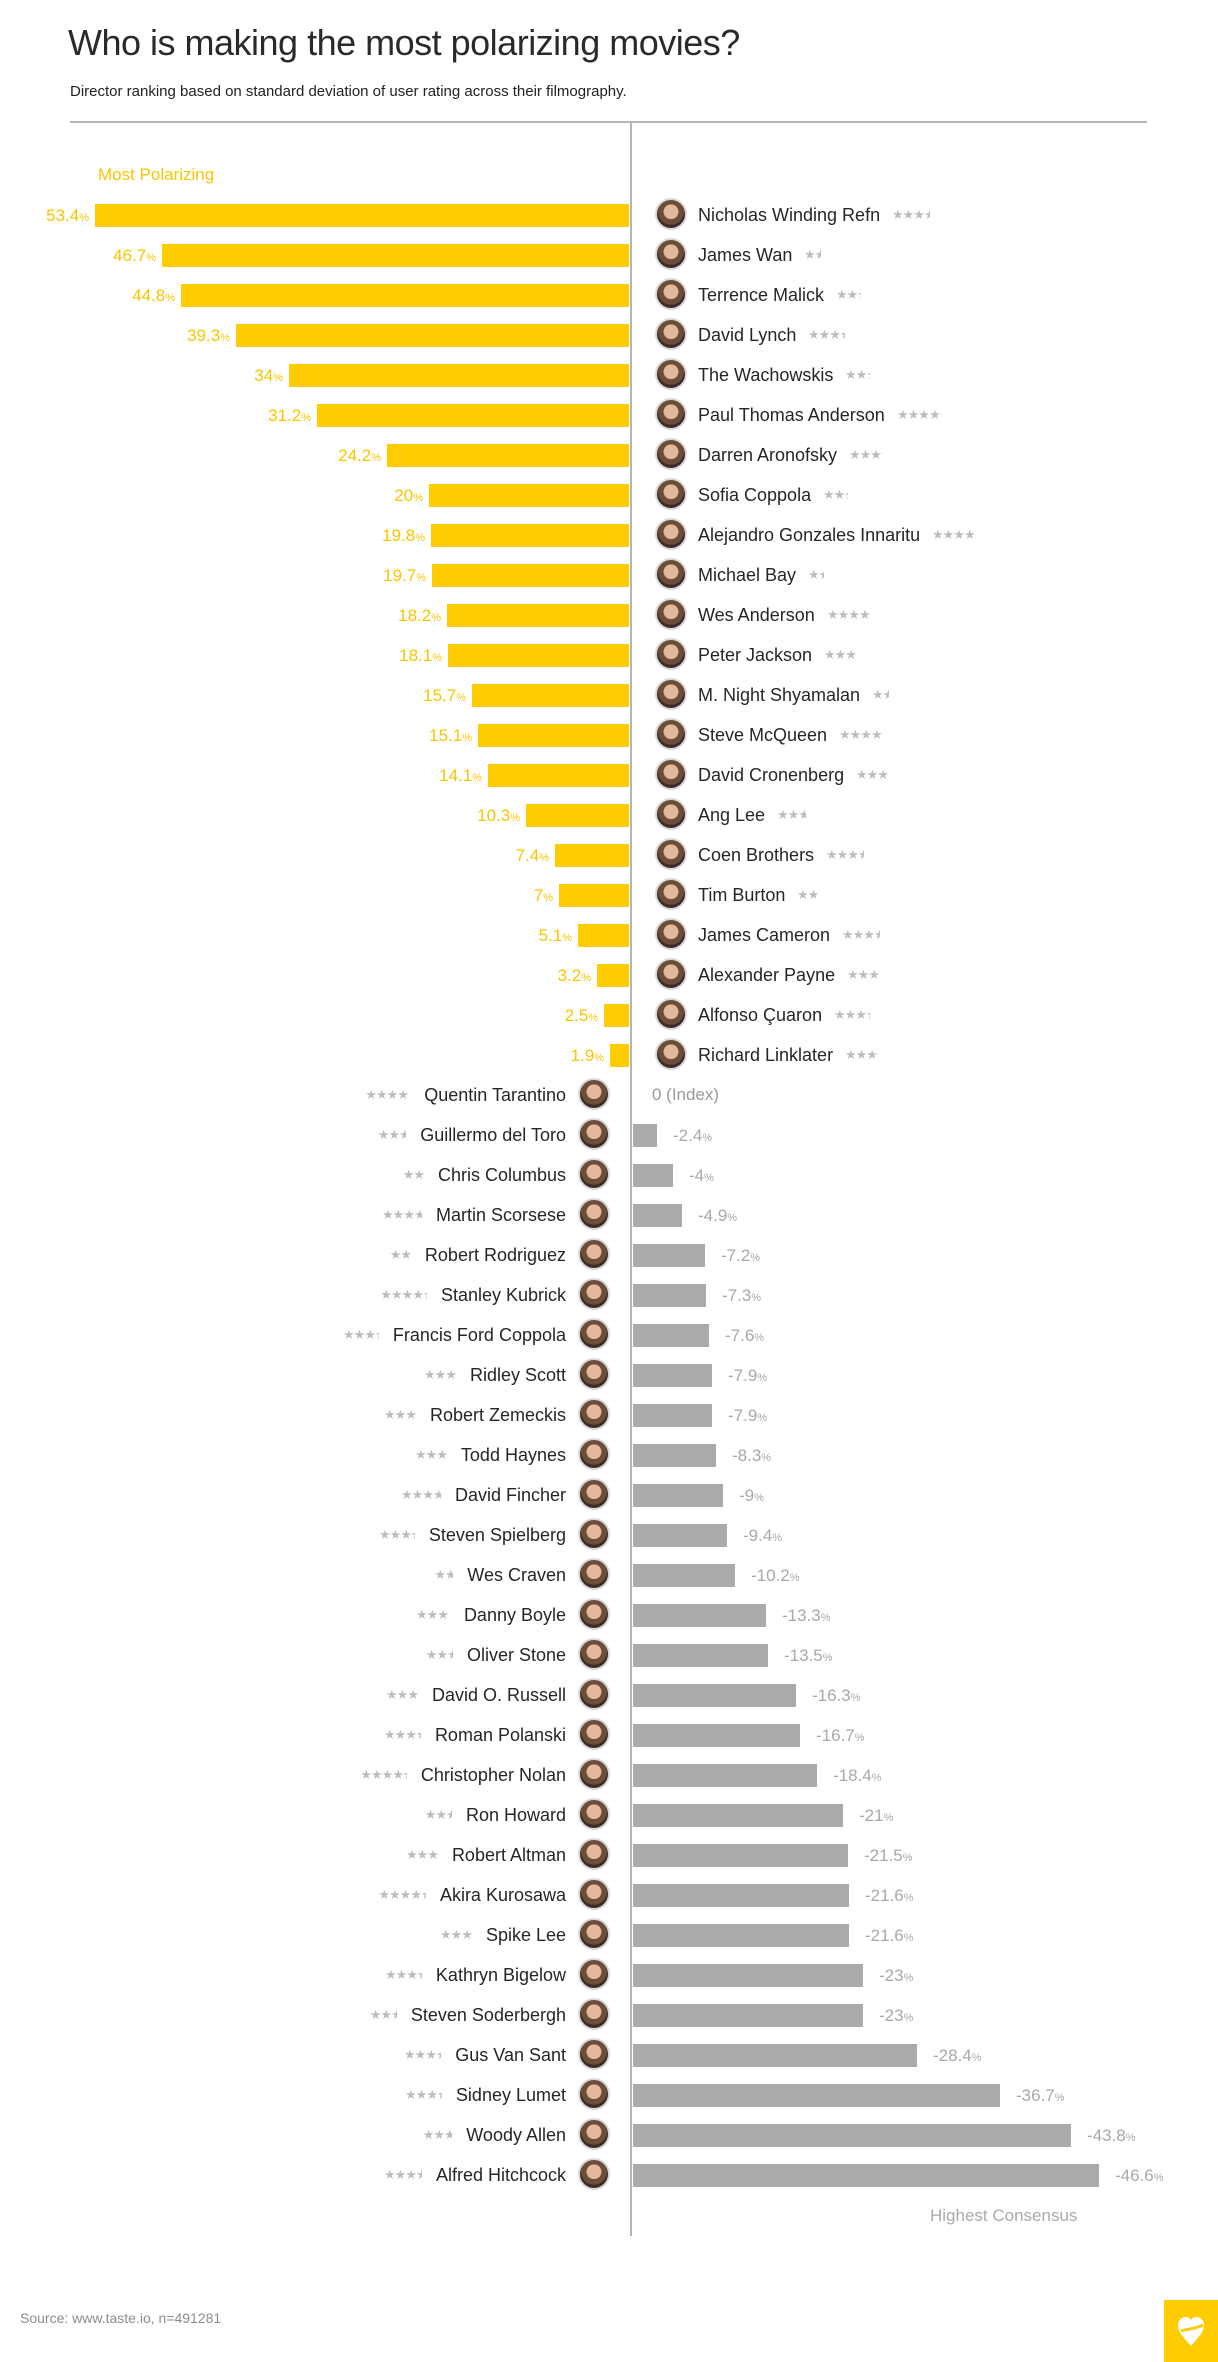  Describe the element at coordinates (493, 1775) in the screenshot. I see `director-name: Christopher Nolan` at that location.